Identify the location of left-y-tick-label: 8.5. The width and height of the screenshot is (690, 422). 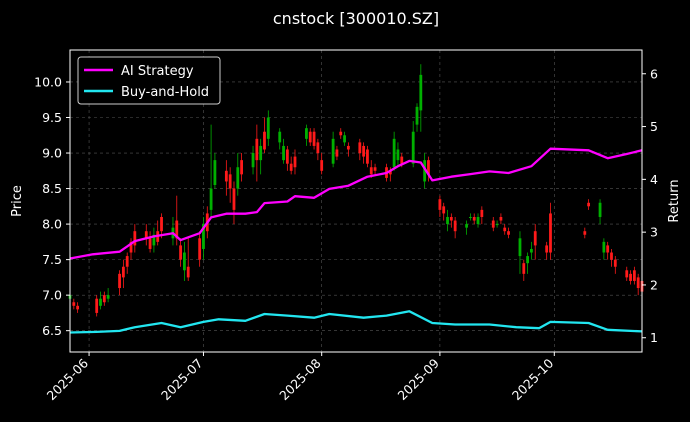
(52, 188).